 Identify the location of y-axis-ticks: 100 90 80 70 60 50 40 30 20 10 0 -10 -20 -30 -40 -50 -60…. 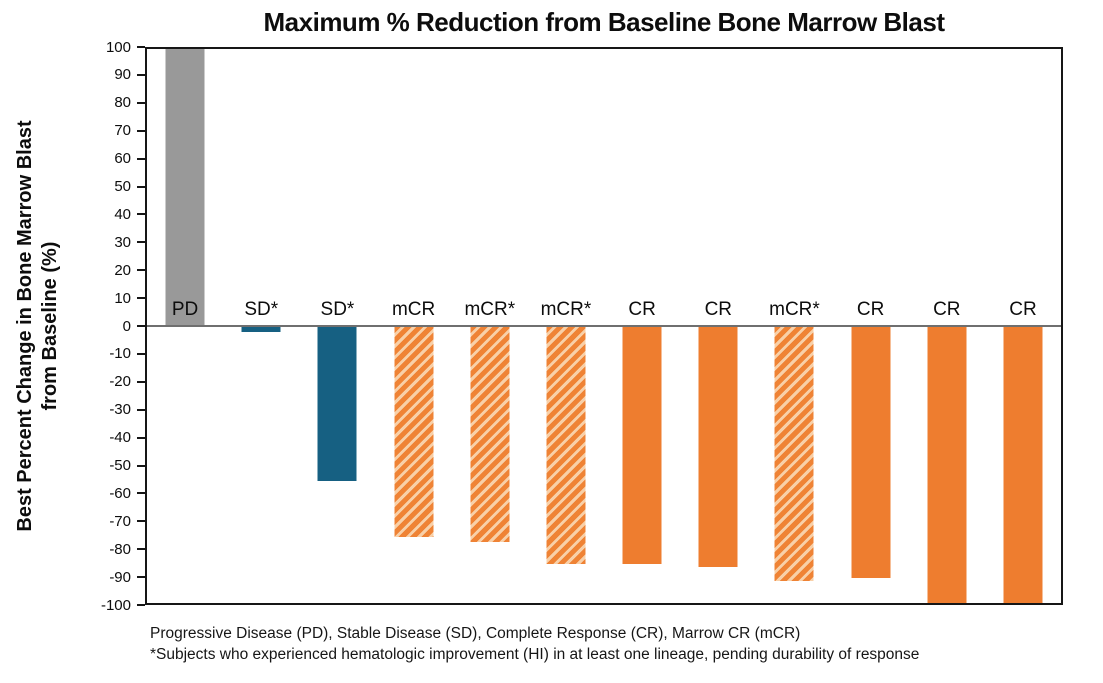
(100, 326).